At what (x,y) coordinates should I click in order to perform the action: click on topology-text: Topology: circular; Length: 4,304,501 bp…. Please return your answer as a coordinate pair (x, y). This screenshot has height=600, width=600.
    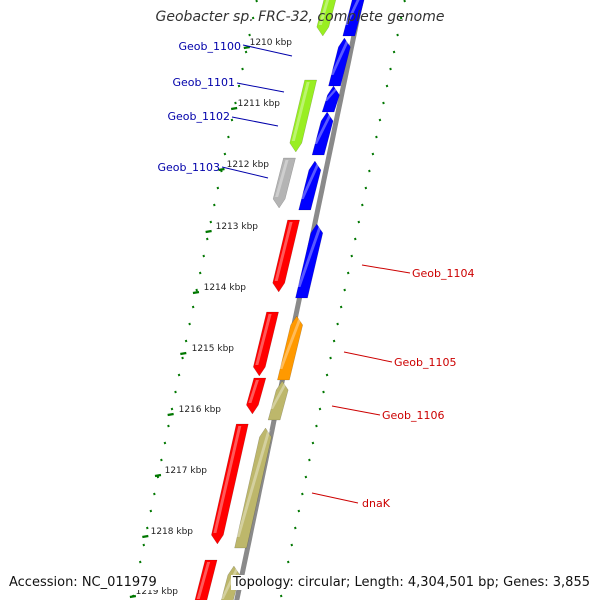
    Looking at the image, I should click on (411, 582).